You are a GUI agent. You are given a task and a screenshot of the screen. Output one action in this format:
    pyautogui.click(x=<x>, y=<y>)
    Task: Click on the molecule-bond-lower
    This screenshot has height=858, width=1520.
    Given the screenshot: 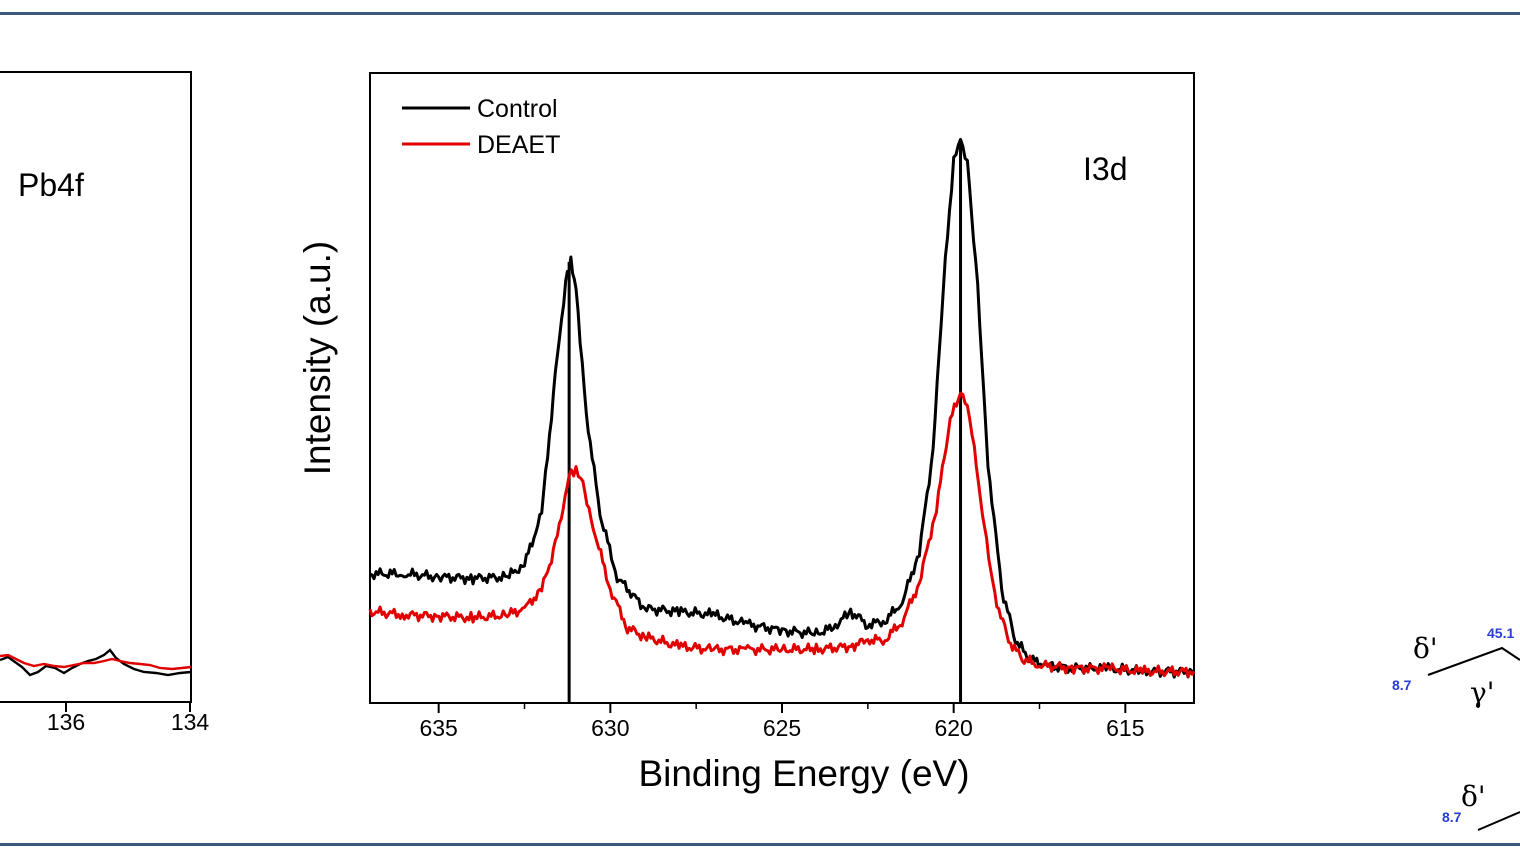 What is the action you would take?
    pyautogui.click(x=1498, y=821)
    